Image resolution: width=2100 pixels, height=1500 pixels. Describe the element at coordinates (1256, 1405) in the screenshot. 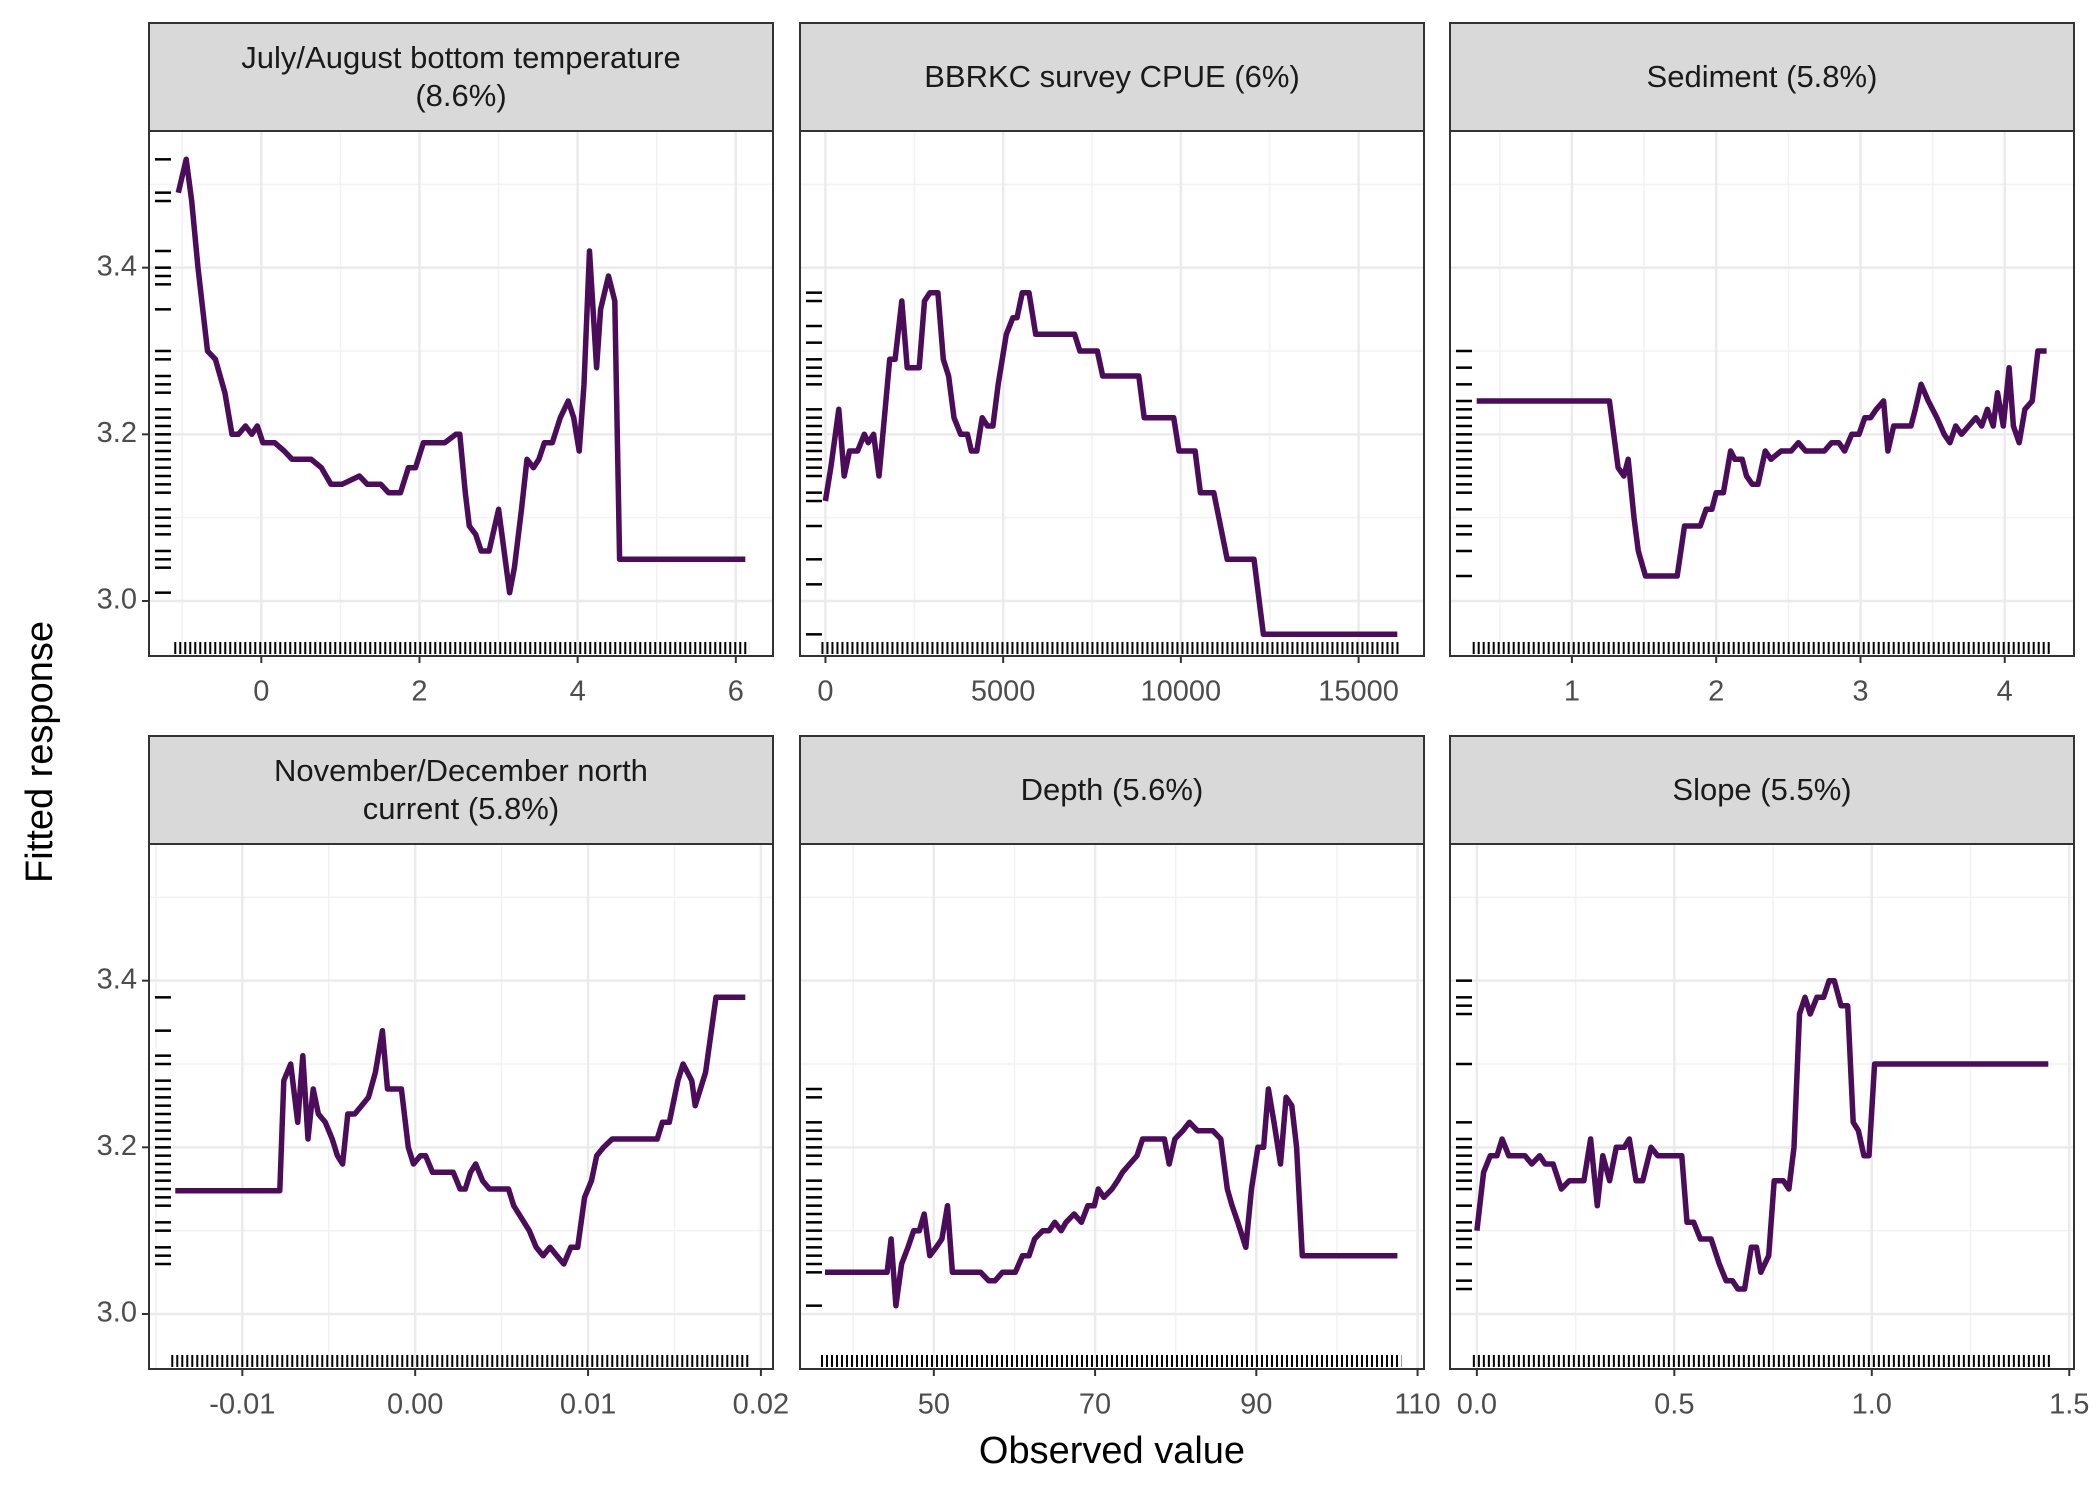

I see `x-tick-label: 90` at that location.